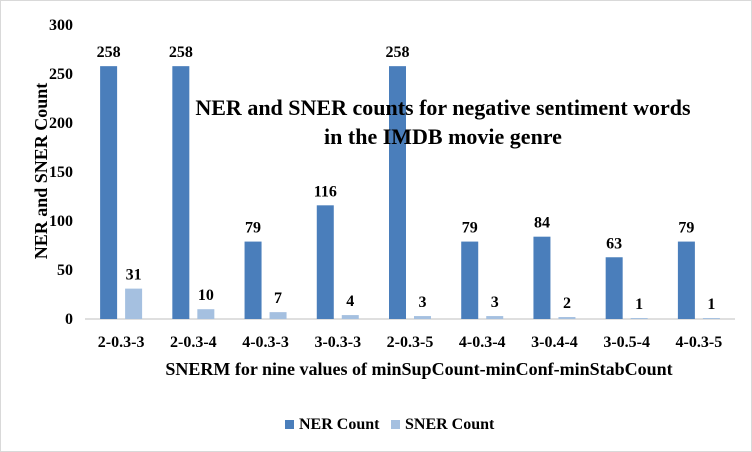 This screenshot has height=452, width=752. I want to click on x-tick-label-2: 4-0.3-3, so click(265, 342).